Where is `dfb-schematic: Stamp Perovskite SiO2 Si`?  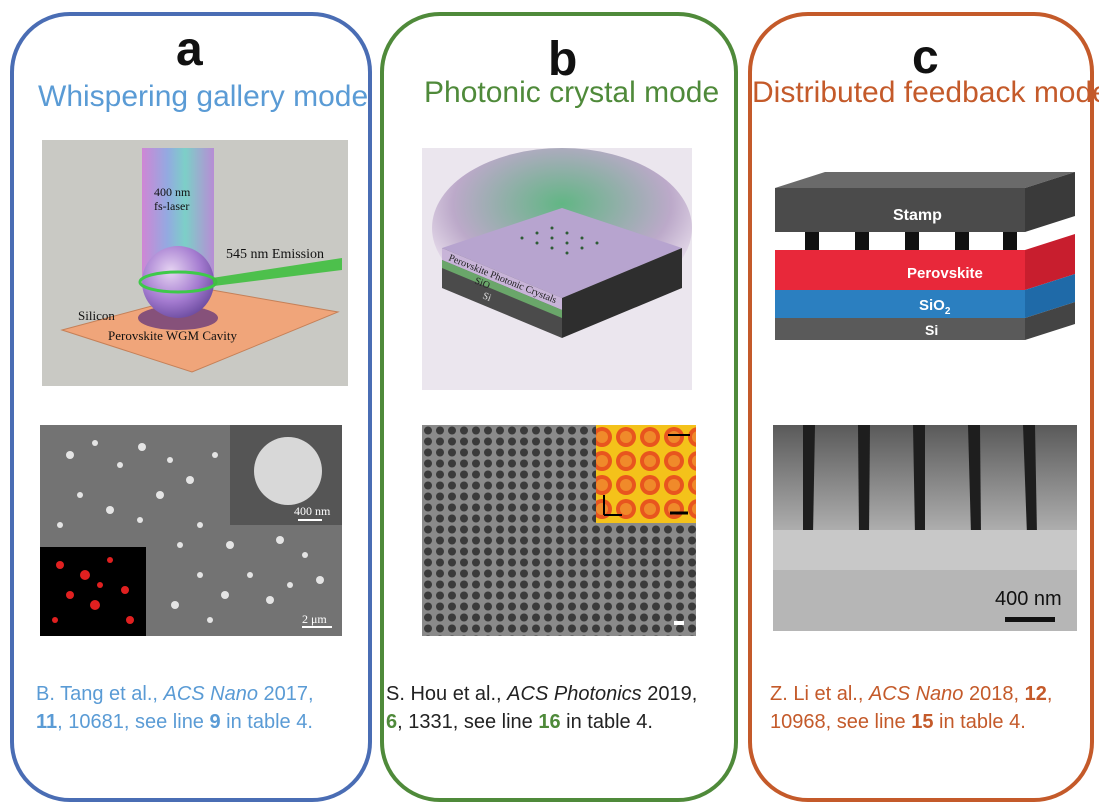
dfb-schematic: Stamp Perovskite SiO2 Si is located at coordinates (928, 260).